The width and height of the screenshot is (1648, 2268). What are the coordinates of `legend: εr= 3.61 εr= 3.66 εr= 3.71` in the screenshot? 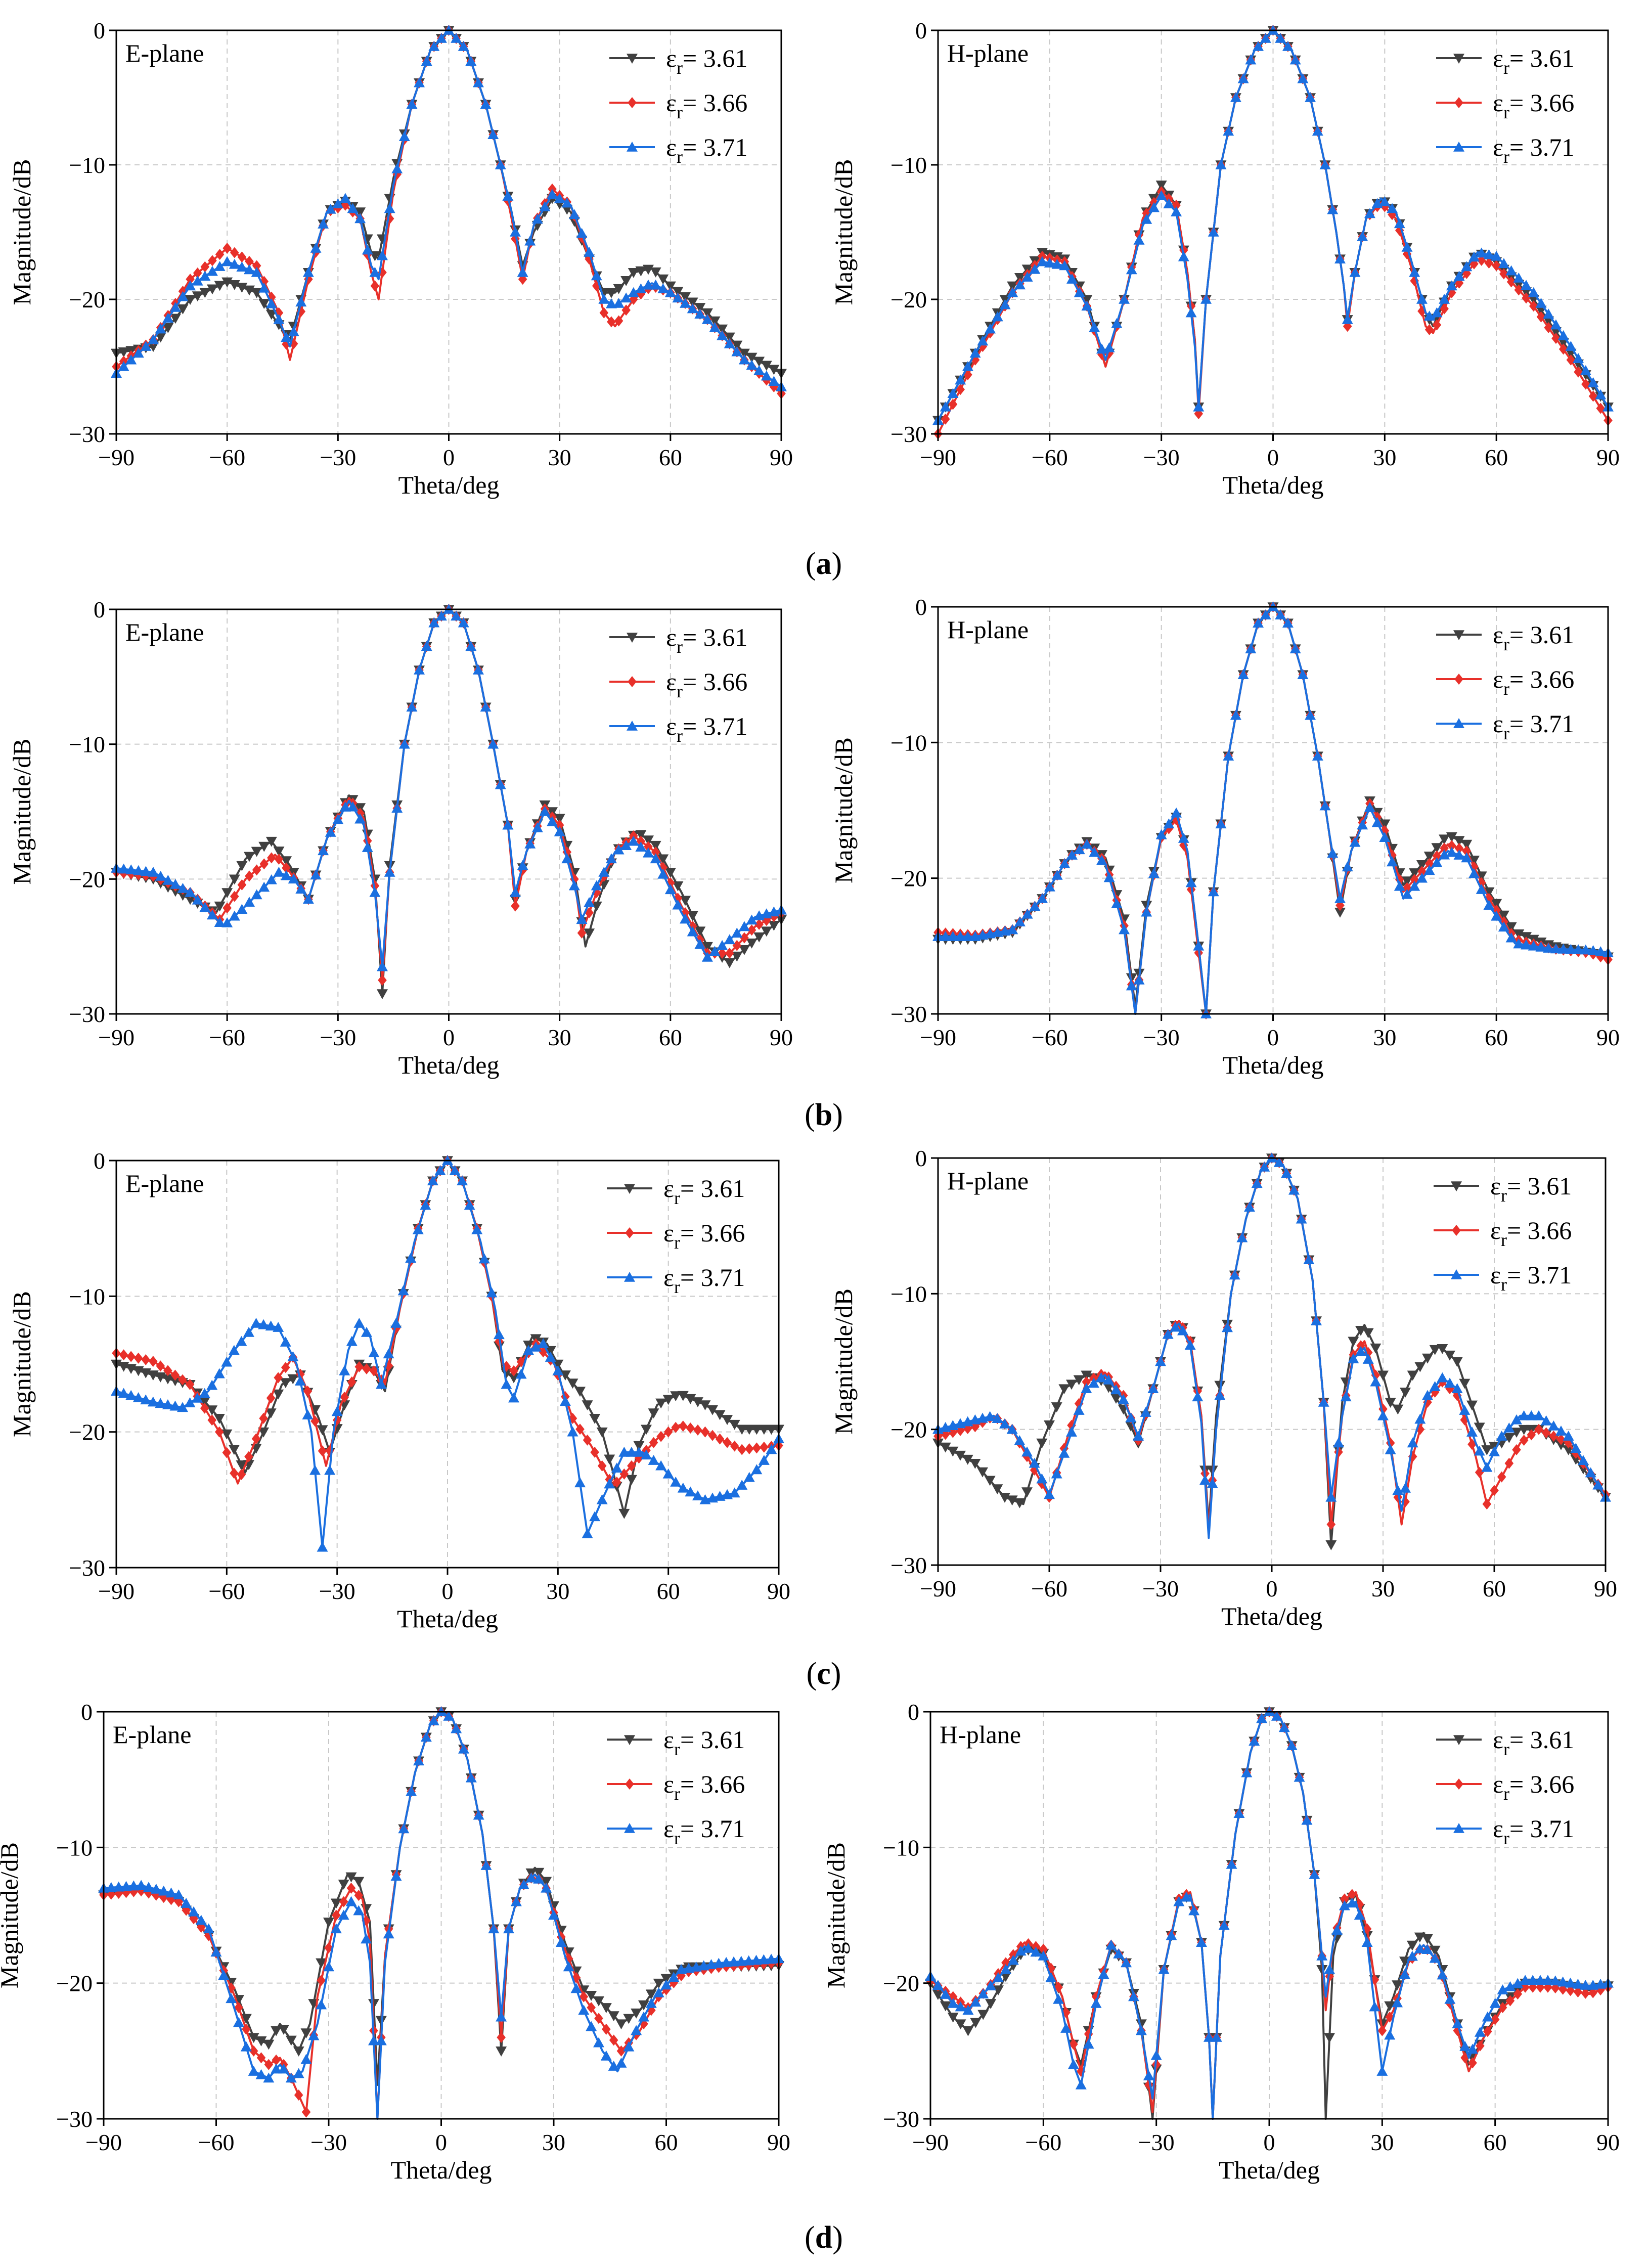 It's located at (1505, 1786).